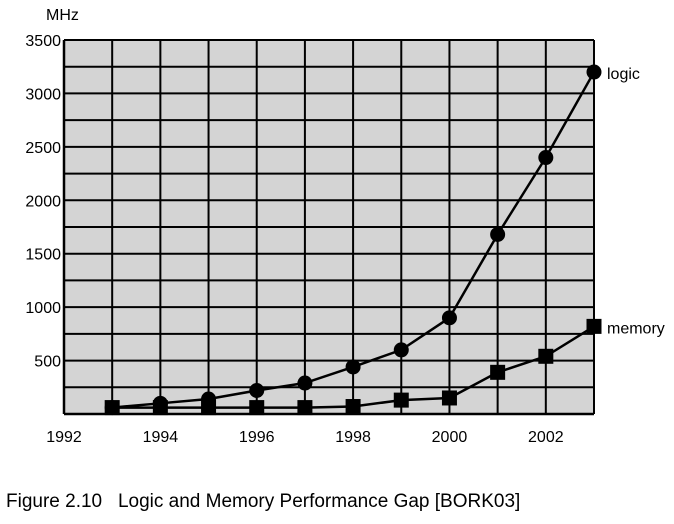 The height and width of the screenshot is (524, 674). What do you see at coordinates (64, 437) in the screenshot?
I see `x-tick-label: 1992` at bounding box center [64, 437].